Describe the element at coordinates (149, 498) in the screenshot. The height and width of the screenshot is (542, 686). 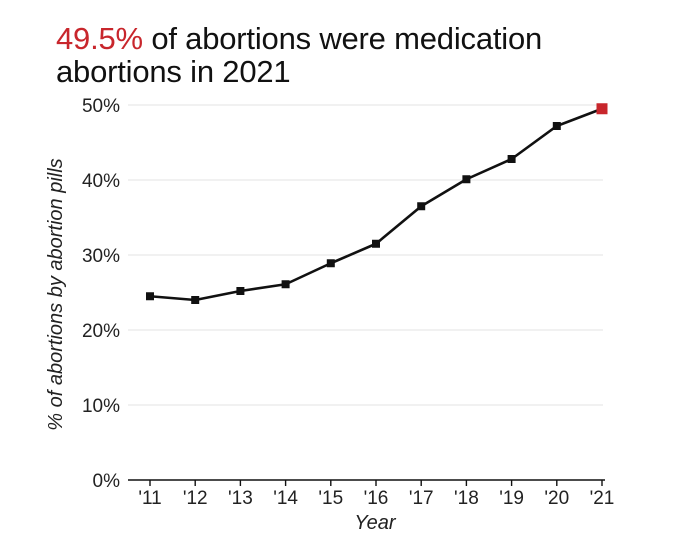
I see `x-tick-label: '11` at that location.